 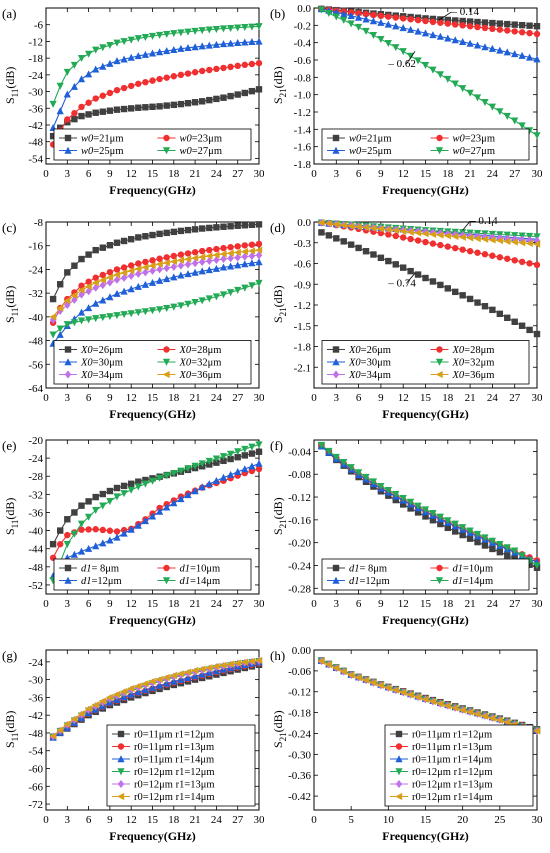 I want to click on legend-value: =34μm, so click(x=108, y=375).